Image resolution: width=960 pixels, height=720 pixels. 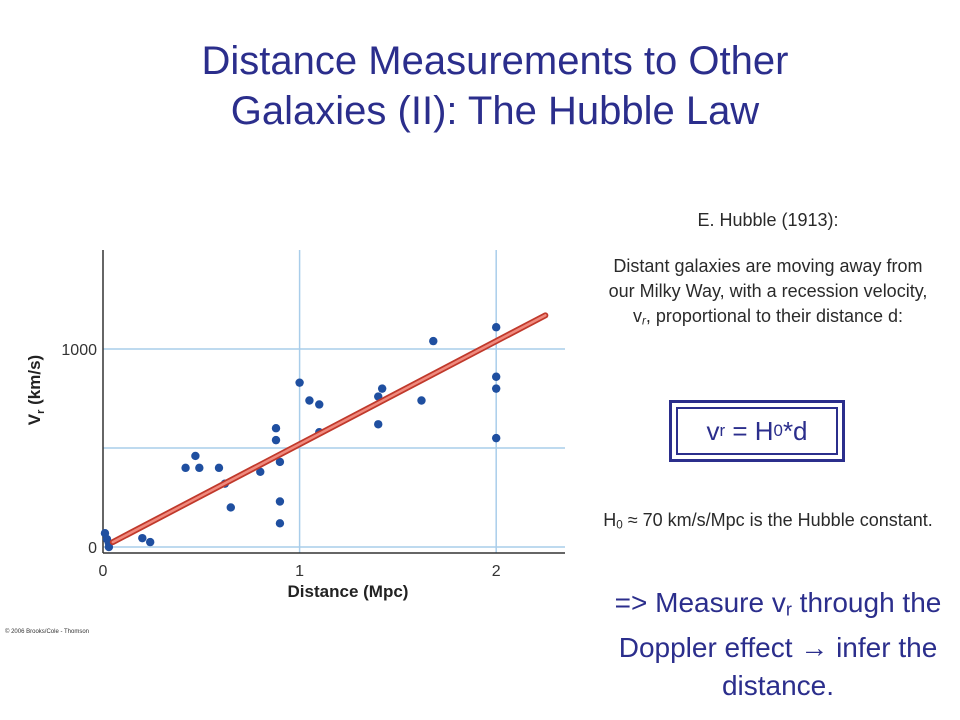 I want to click on title-line-2: Galaxies (II): The Hubble Law, so click(x=495, y=111).